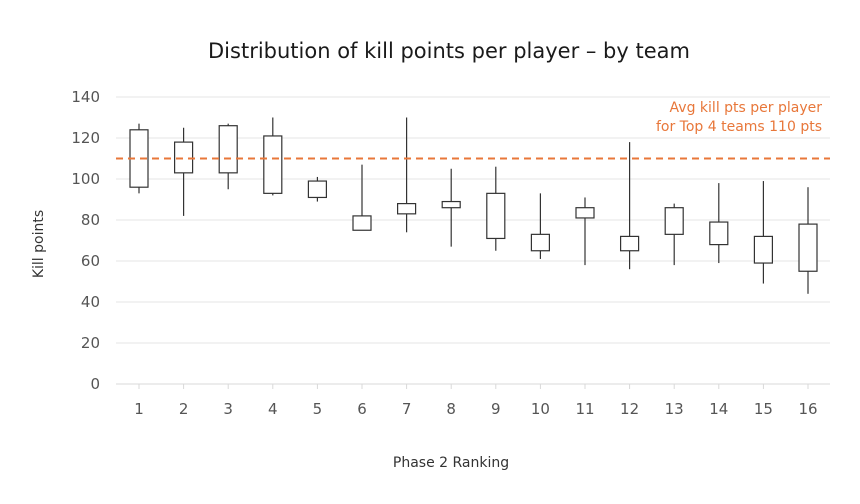 This screenshot has width=860, height=504. What do you see at coordinates (85, 97) in the screenshot?
I see `y-tick-label: 140` at bounding box center [85, 97].